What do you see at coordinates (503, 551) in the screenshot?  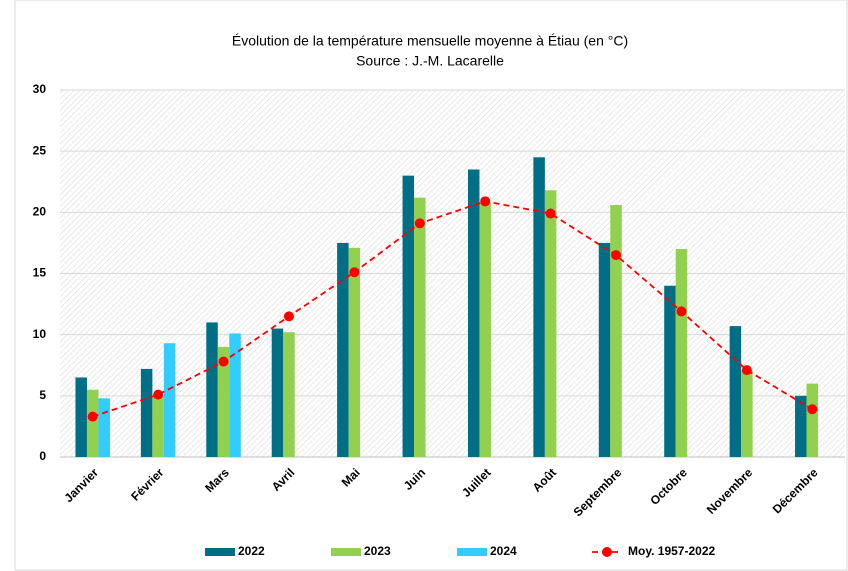 I see `legend-label: 2024` at bounding box center [503, 551].